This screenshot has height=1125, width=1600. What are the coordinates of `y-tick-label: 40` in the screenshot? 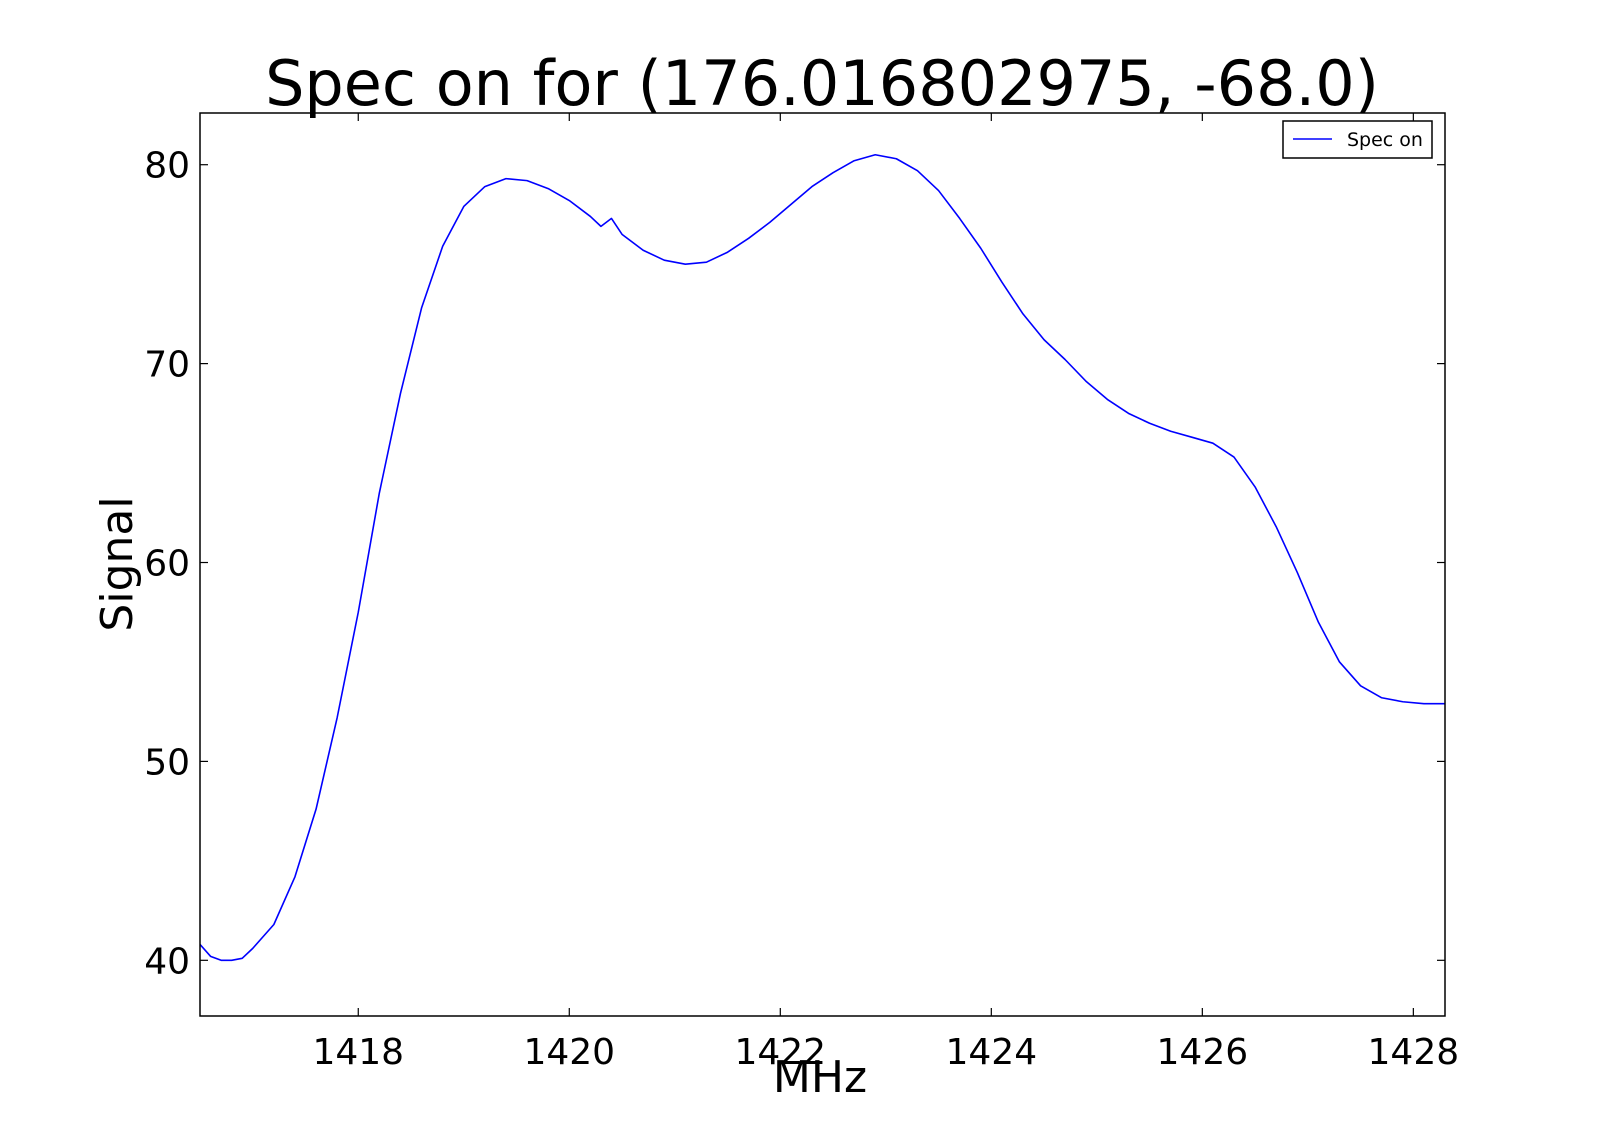 It's located at (167, 961).